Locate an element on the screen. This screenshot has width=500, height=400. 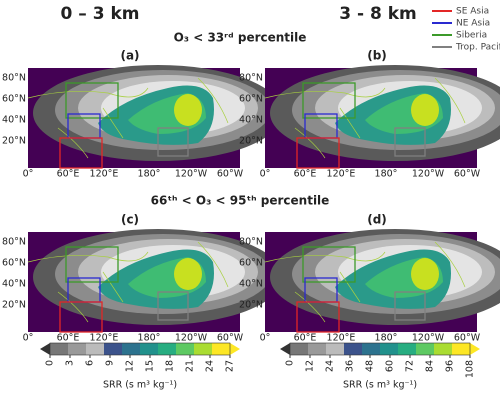
colorbar-tick-label: 18 is located at coordinates (170, 366).